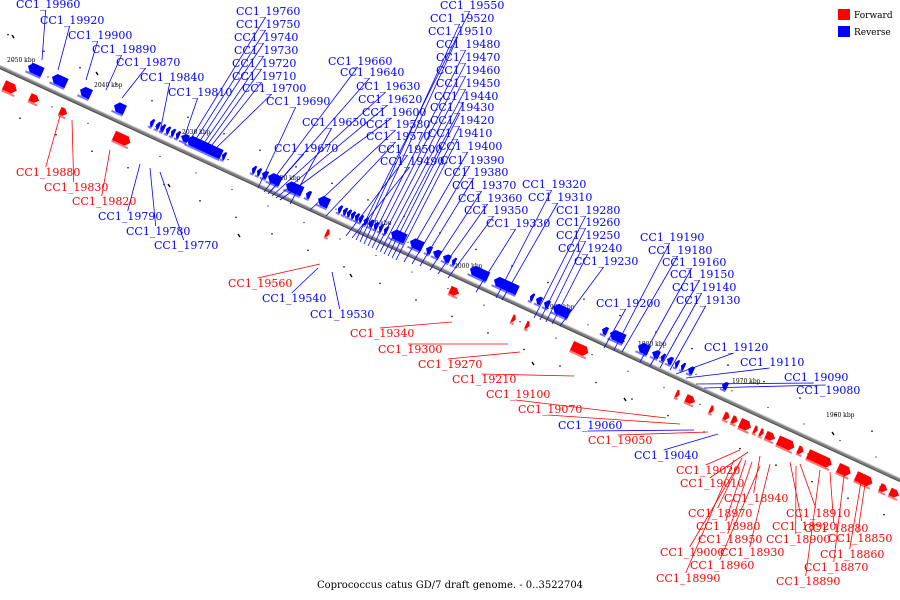  What do you see at coordinates (772, 362) in the screenshot?
I see `gene-label: CC1_19110` at bounding box center [772, 362].